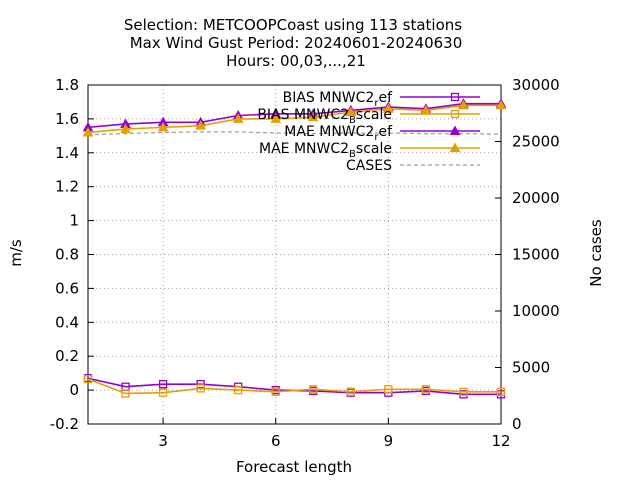  I want to click on legend-label-base: CASES, so click(369, 166).